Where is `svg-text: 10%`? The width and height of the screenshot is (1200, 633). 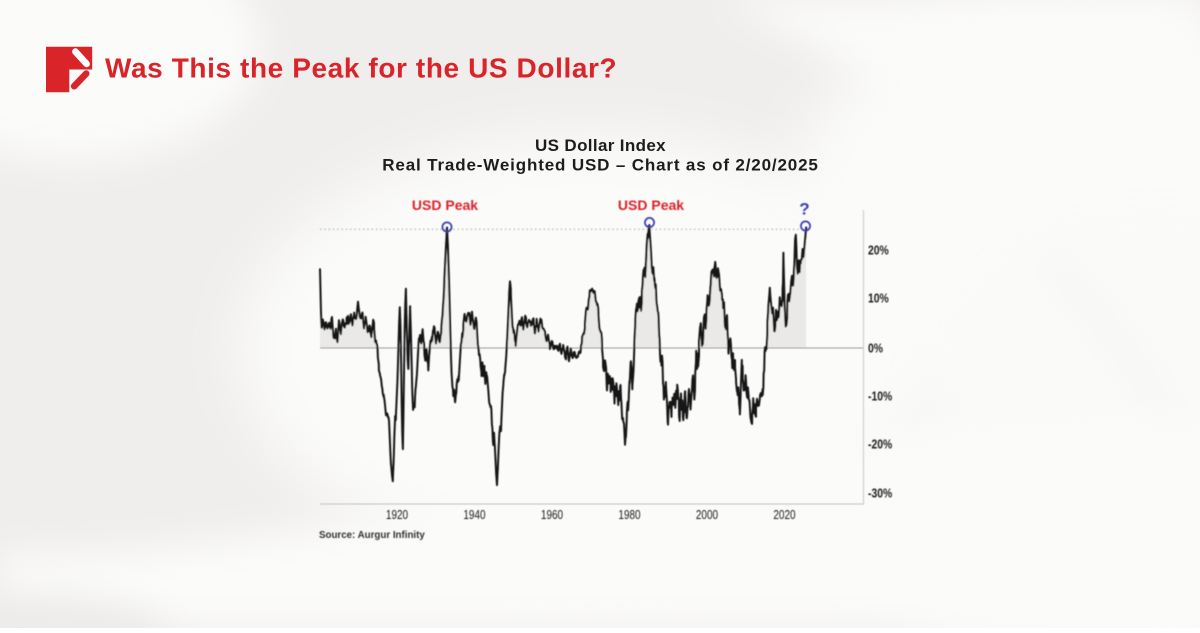 svg-text: 10% is located at coordinates (878, 298).